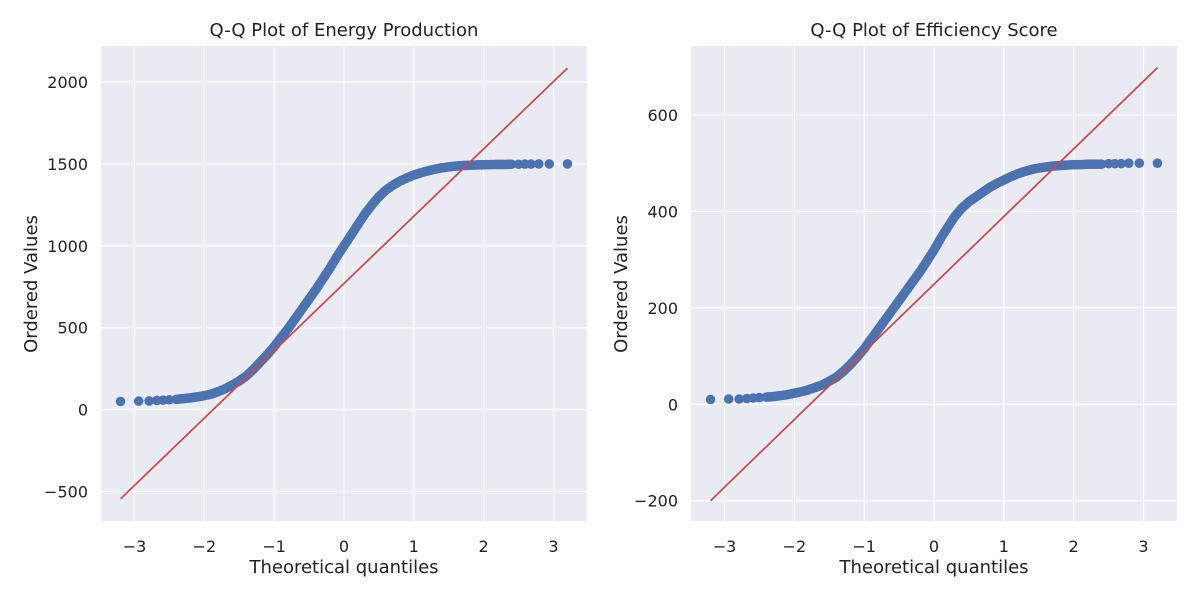 Image resolution: width=1200 pixels, height=600 pixels. Describe the element at coordinates (66, 287) in the screenshot. I see `y-tick-labels-energy: −500 0 500 1000 1500 2000` at that location.